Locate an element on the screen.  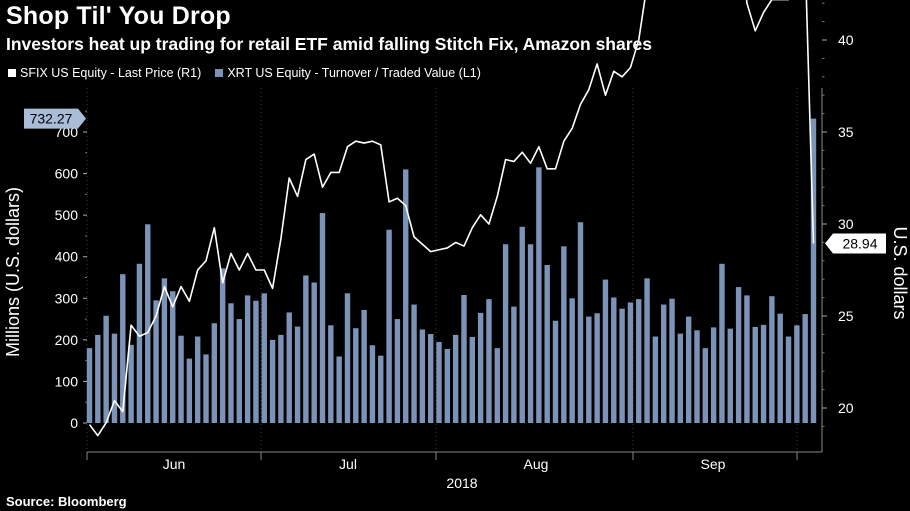
legend-label-sfix: SFIX US Equity - Last Price (R1) is located at coordinates (111, 73).